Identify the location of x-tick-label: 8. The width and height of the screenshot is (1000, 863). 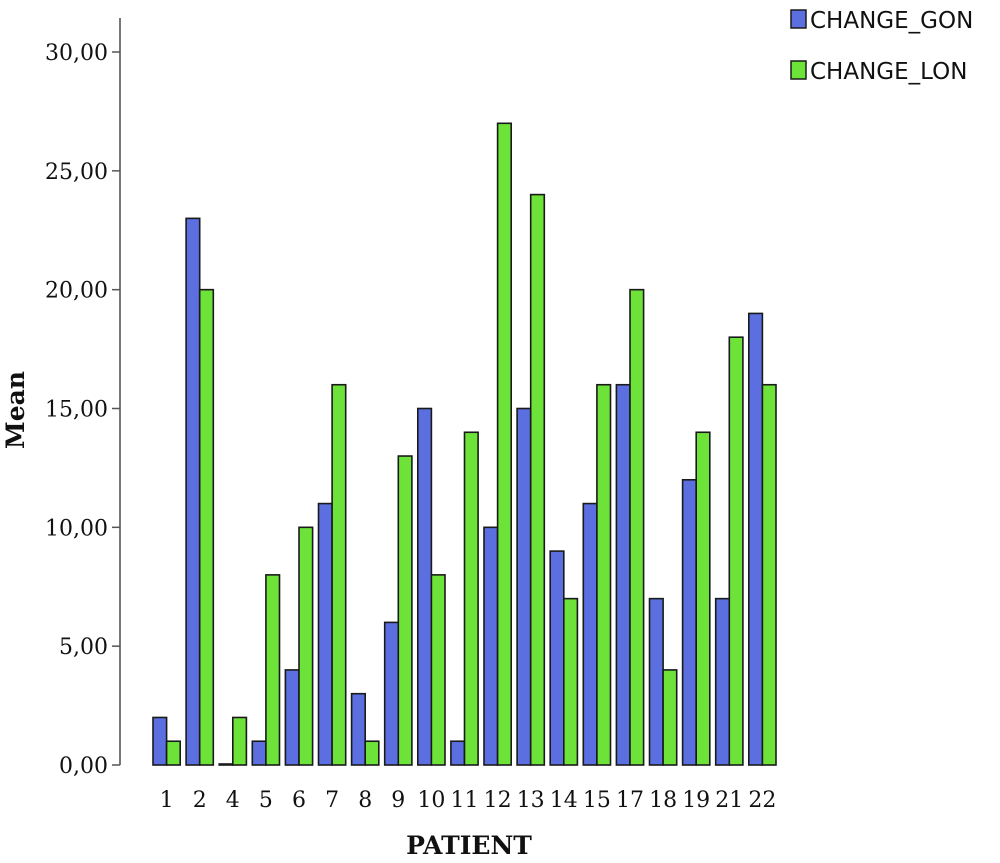
(365, 800).